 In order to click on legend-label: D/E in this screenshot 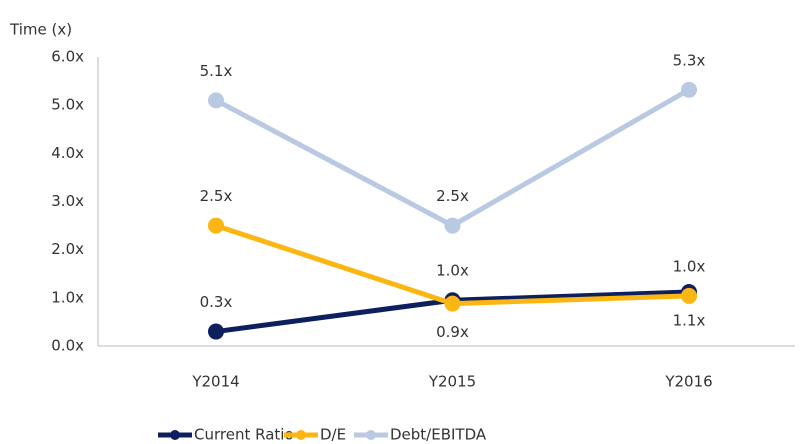, I will do `click(333, 435)`.